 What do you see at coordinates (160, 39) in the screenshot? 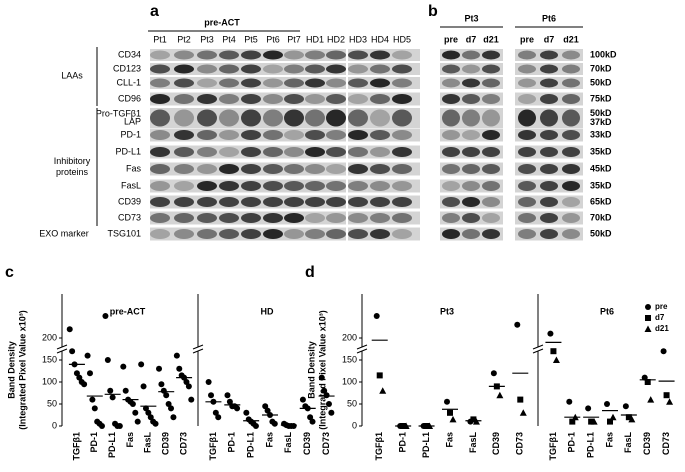
I see `column-label: Pt1` at bounding box center [160, 39].